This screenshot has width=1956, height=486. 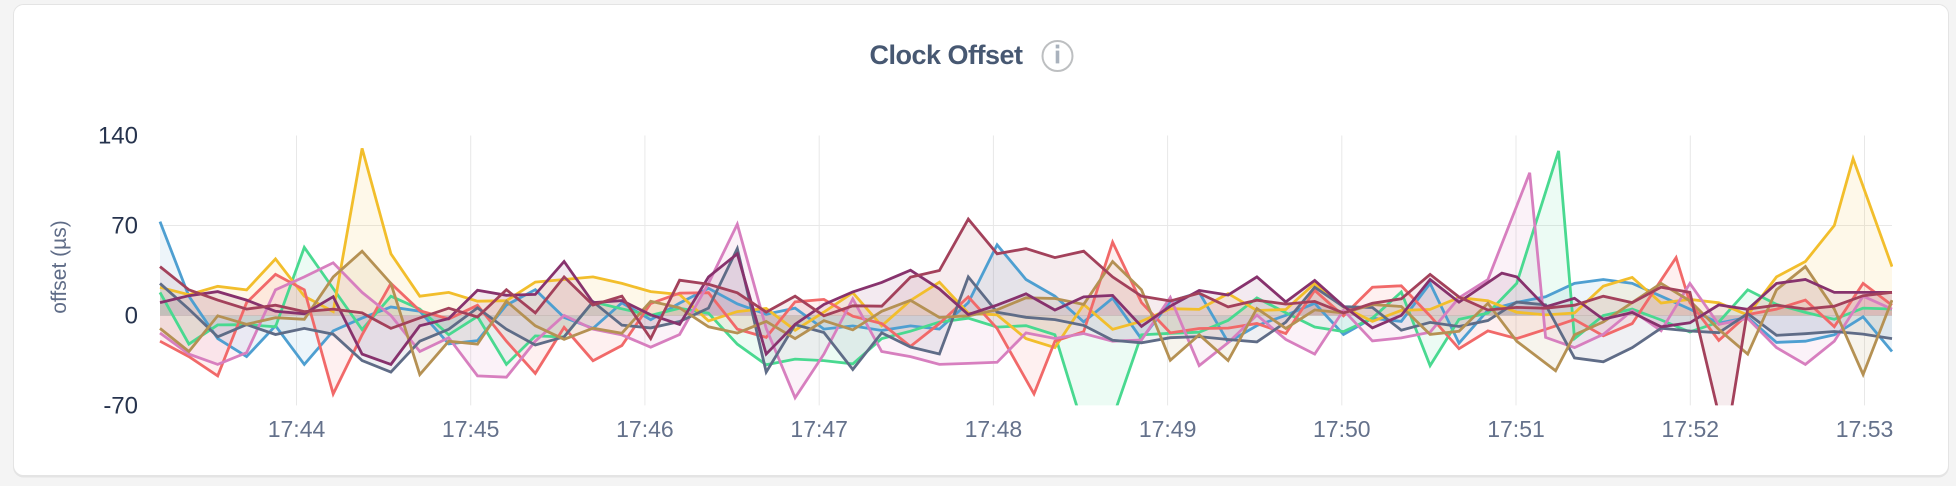 I want to click on svg-text: 17:53, so click(x=1865, y=429).